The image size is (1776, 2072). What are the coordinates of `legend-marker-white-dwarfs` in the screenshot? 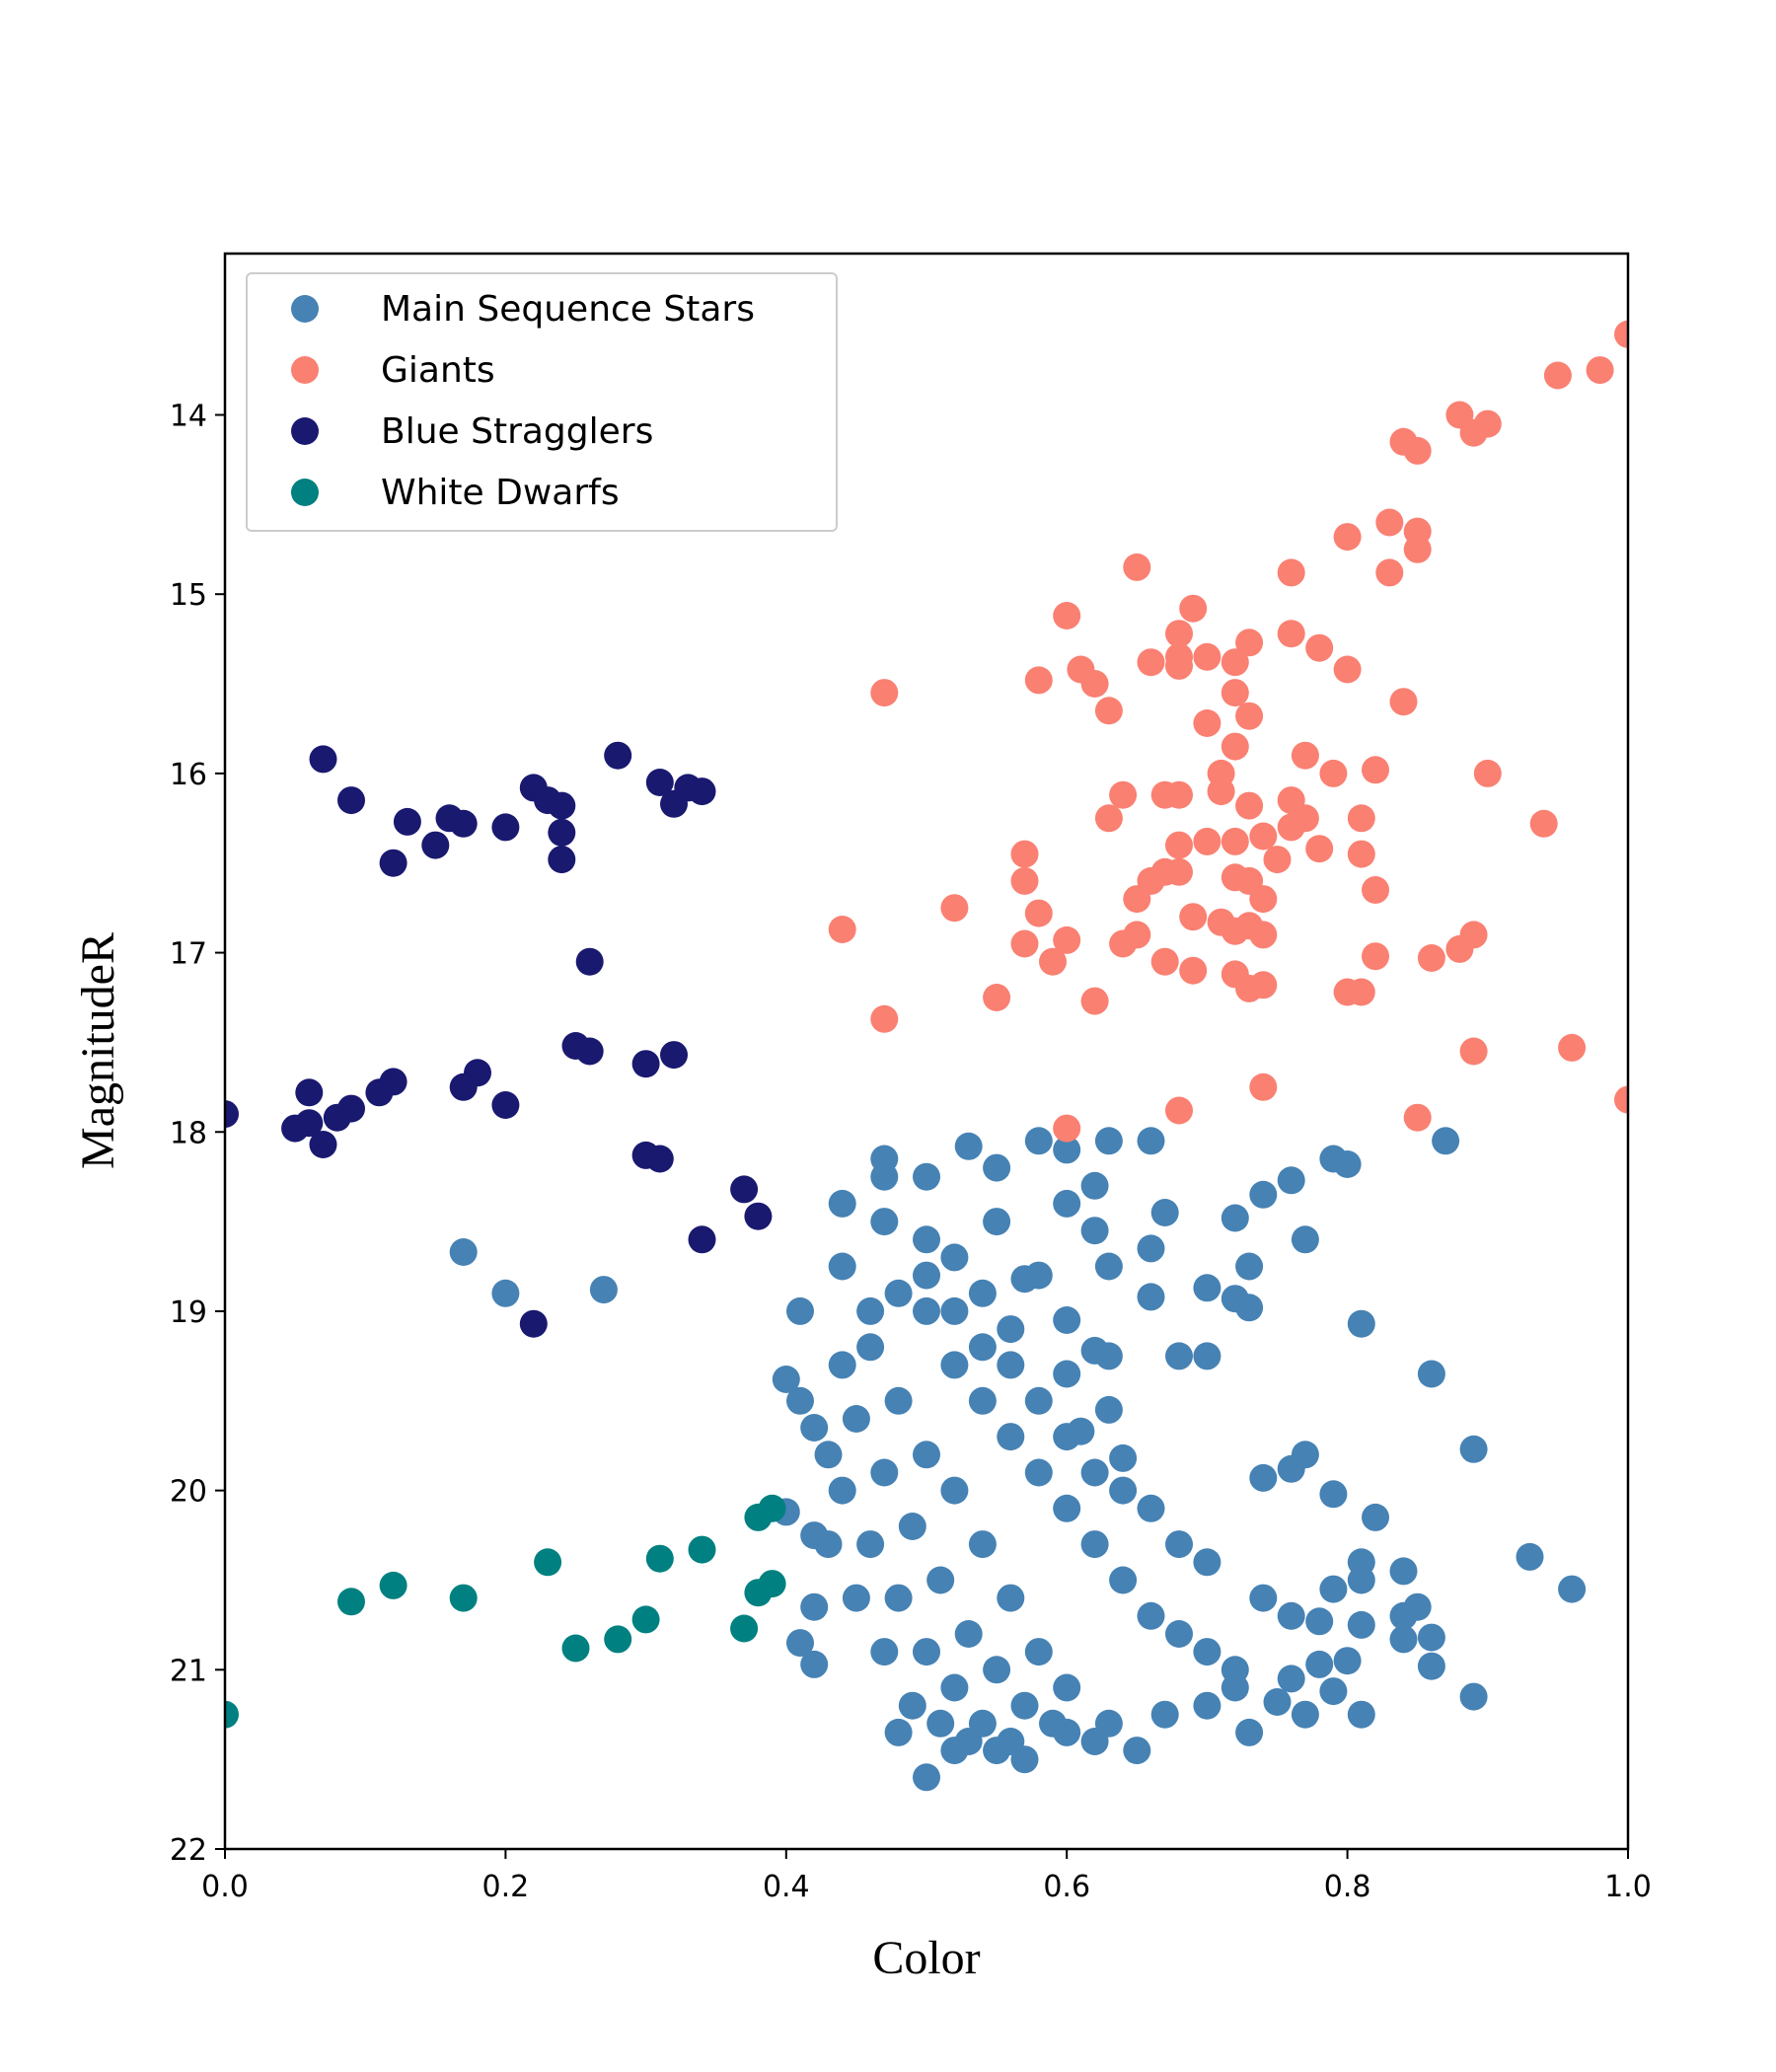 It's located at (305, 493).